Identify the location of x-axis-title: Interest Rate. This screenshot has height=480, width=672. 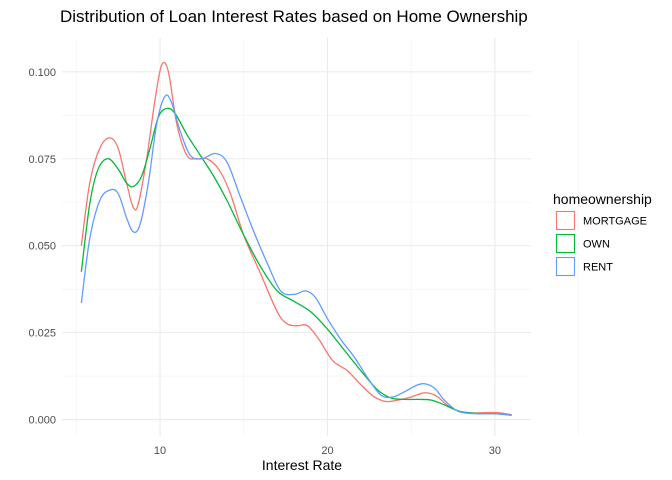
(302, 465).